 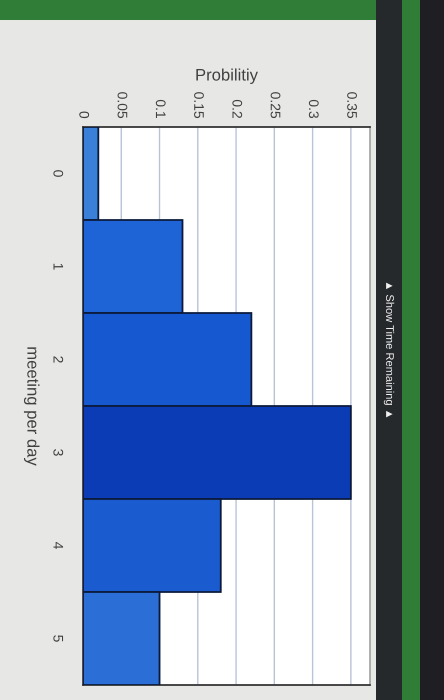 What do you see at coordinates (199, 105) in the screenshot?
I see `x-tick-label: 0.15` at bounding box center [199, 105].